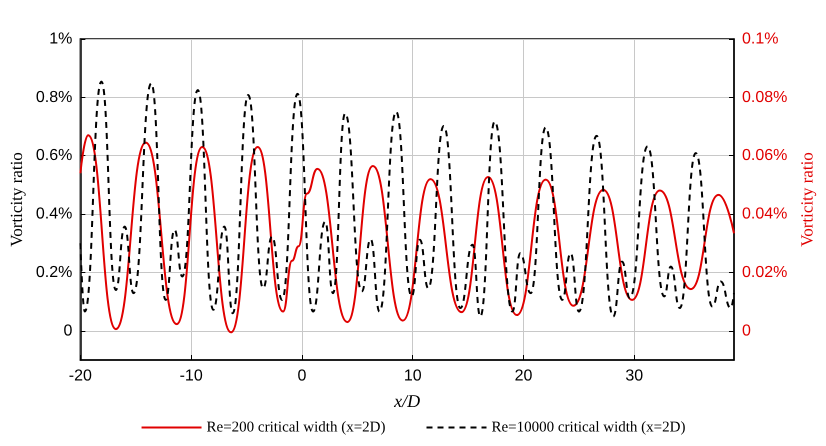 The image size is (826, 446). Describe the element at coordinates (54, 214) in the screenshot. I see `y-tick-label: 0.4%` at that location.